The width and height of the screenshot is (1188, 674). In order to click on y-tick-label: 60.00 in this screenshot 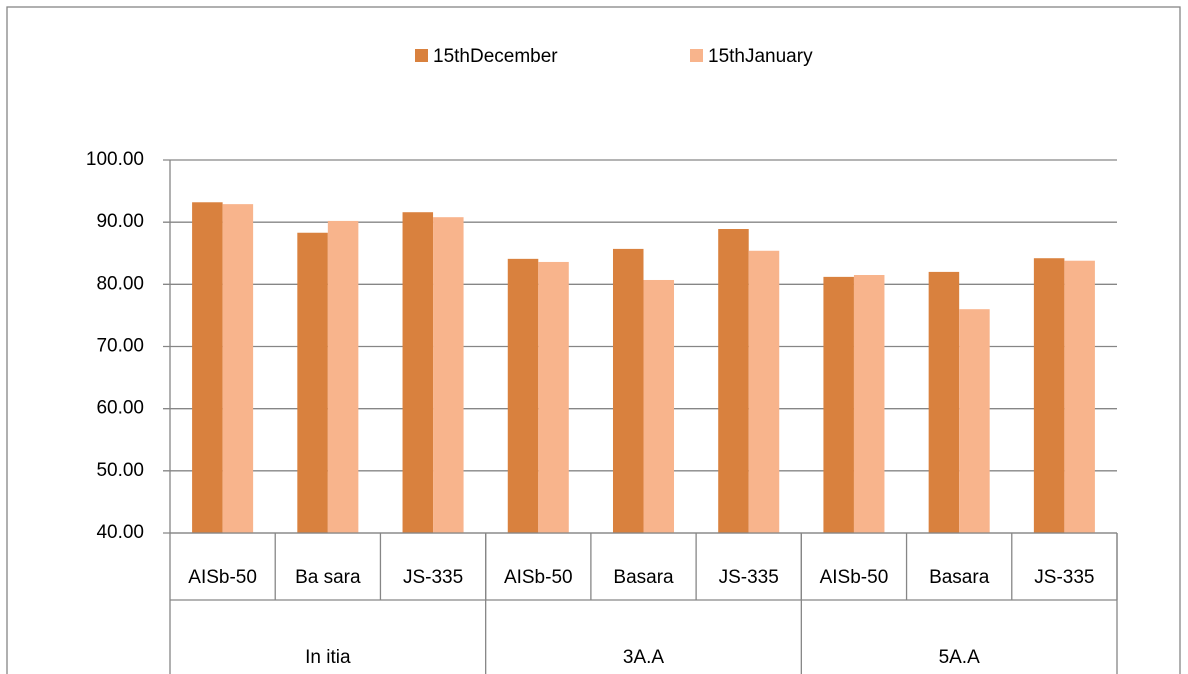, I will do `click(120, 408)`.